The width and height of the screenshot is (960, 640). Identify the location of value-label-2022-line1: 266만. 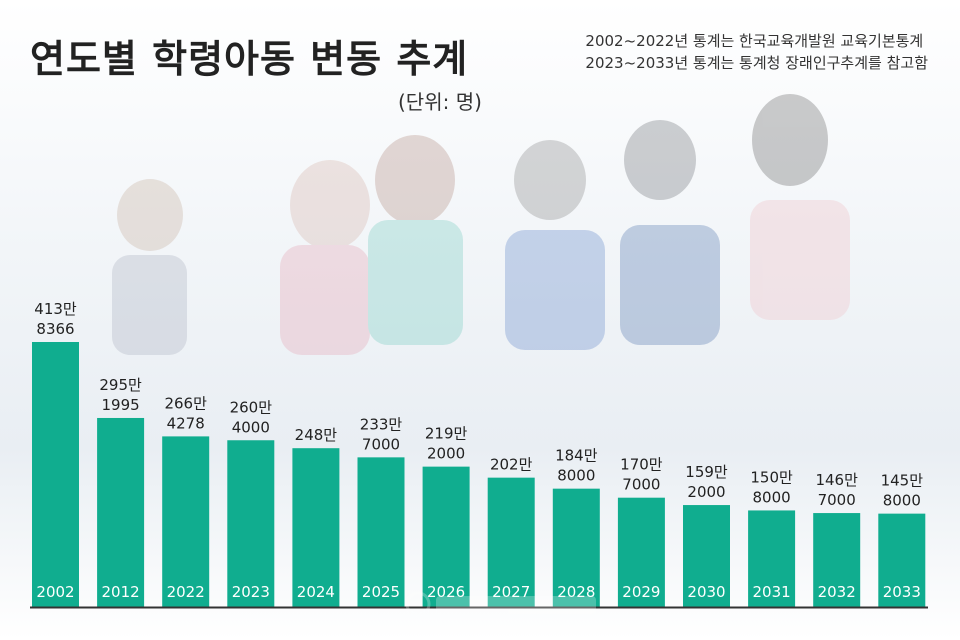
(185, 403).